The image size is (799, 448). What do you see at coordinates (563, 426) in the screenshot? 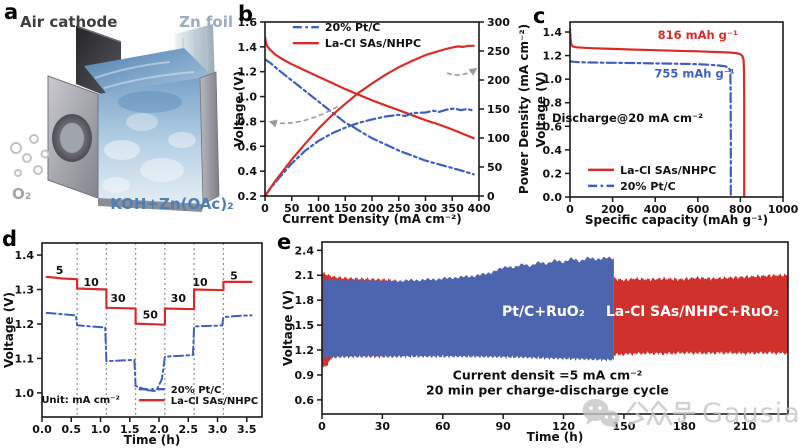
I see `svg-text: 120` at bounding box center [563, 426].